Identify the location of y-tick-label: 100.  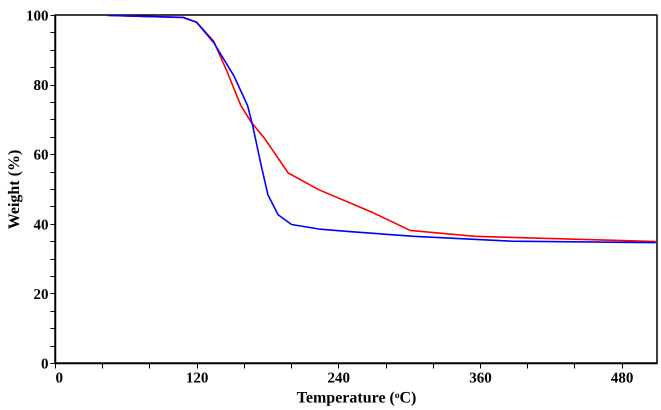
(37, 16).